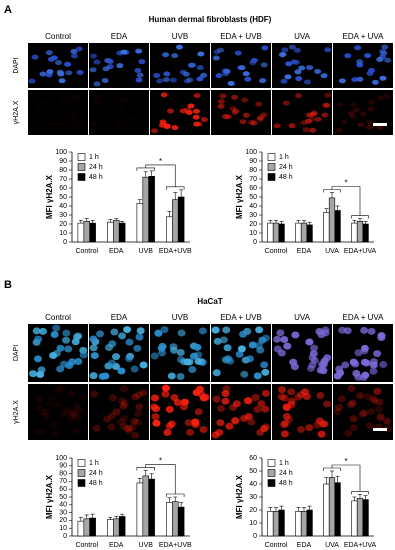  I want to click on y-tick-label: 60, so click(253, 188).